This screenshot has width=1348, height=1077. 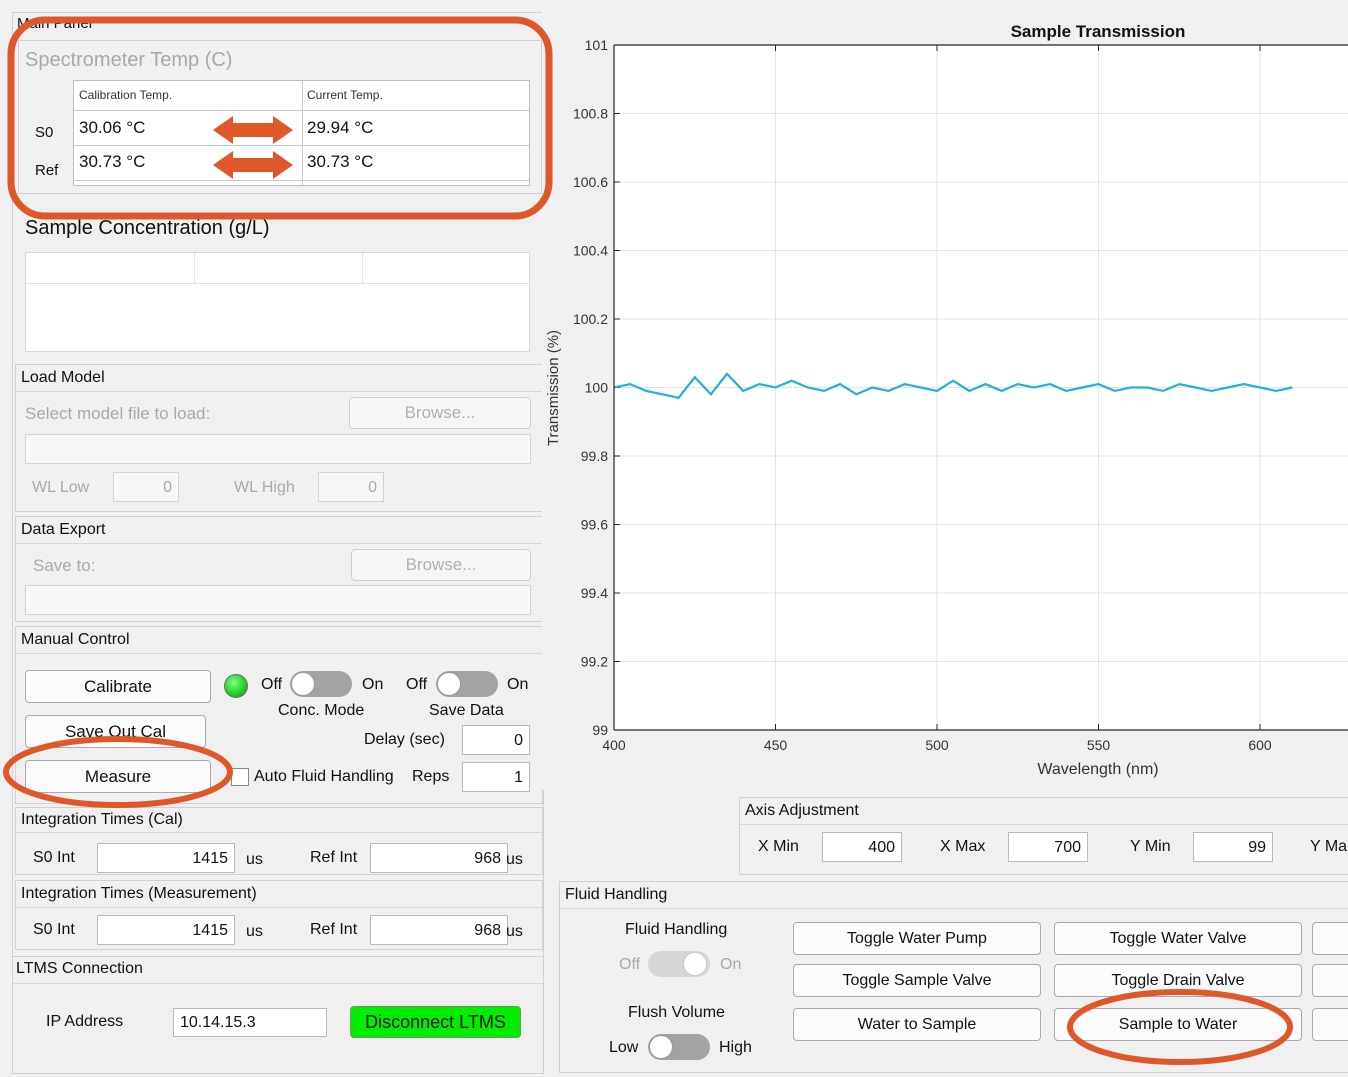 I want to click on temp-table-header: Calibration Temp. Current Temp., so click(x=301, y=133).